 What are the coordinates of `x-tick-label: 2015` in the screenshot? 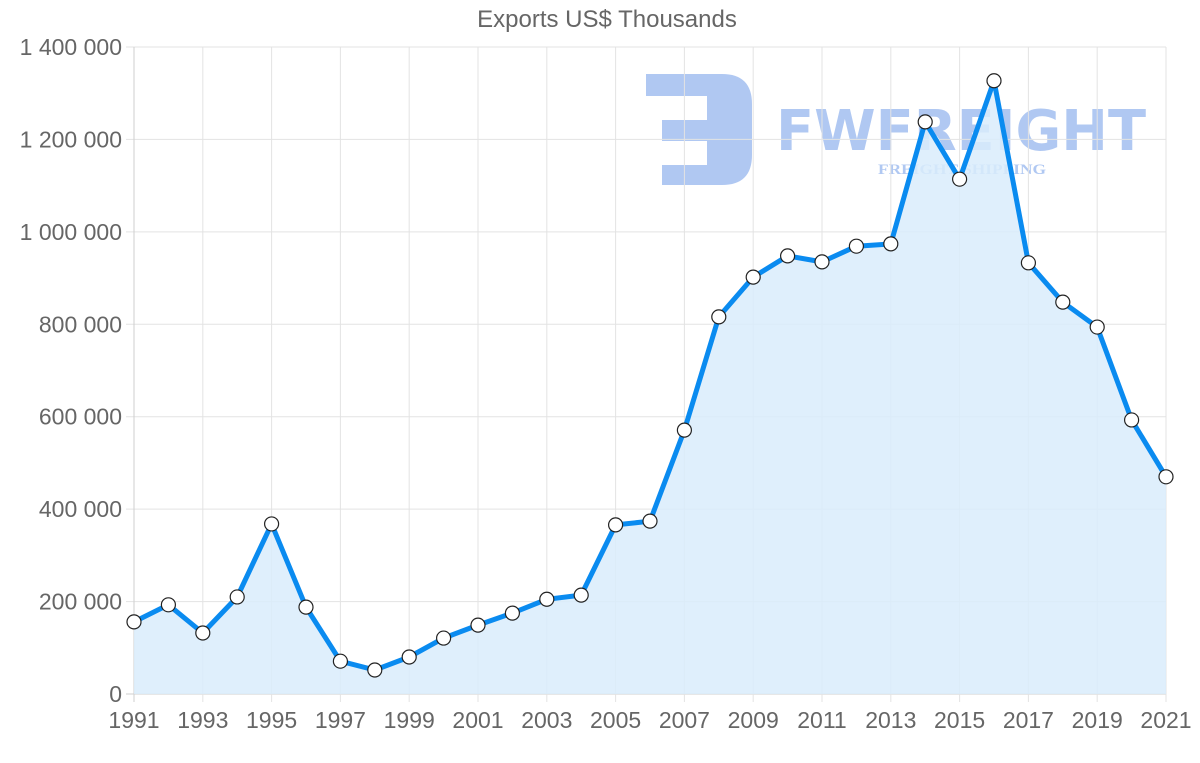 It's located at (959, 720).